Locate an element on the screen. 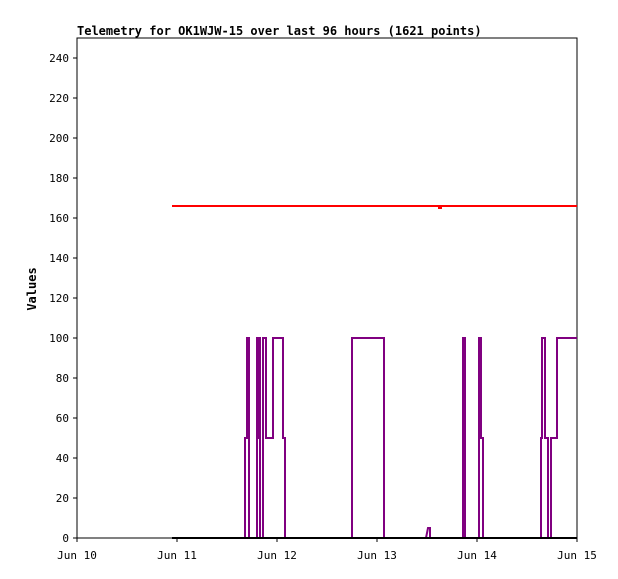  y-axis: 0 20 40 60 80 100 120 140 160 180 200 220 240 is located at coordinates (63, 298).